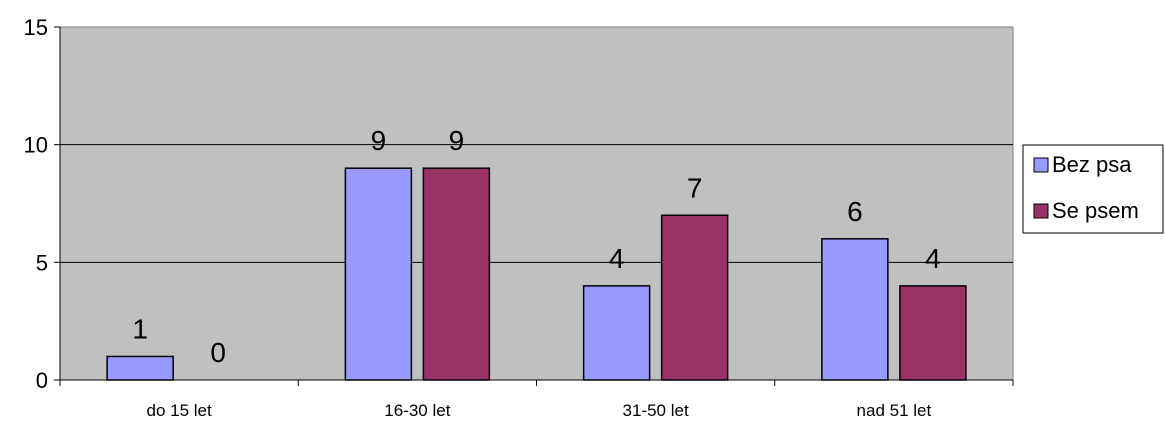  What do you see at coordinates (179, 410) in the screenshot?
I see `x-tick-label: do 15 let` at bounding box center [179, 410].